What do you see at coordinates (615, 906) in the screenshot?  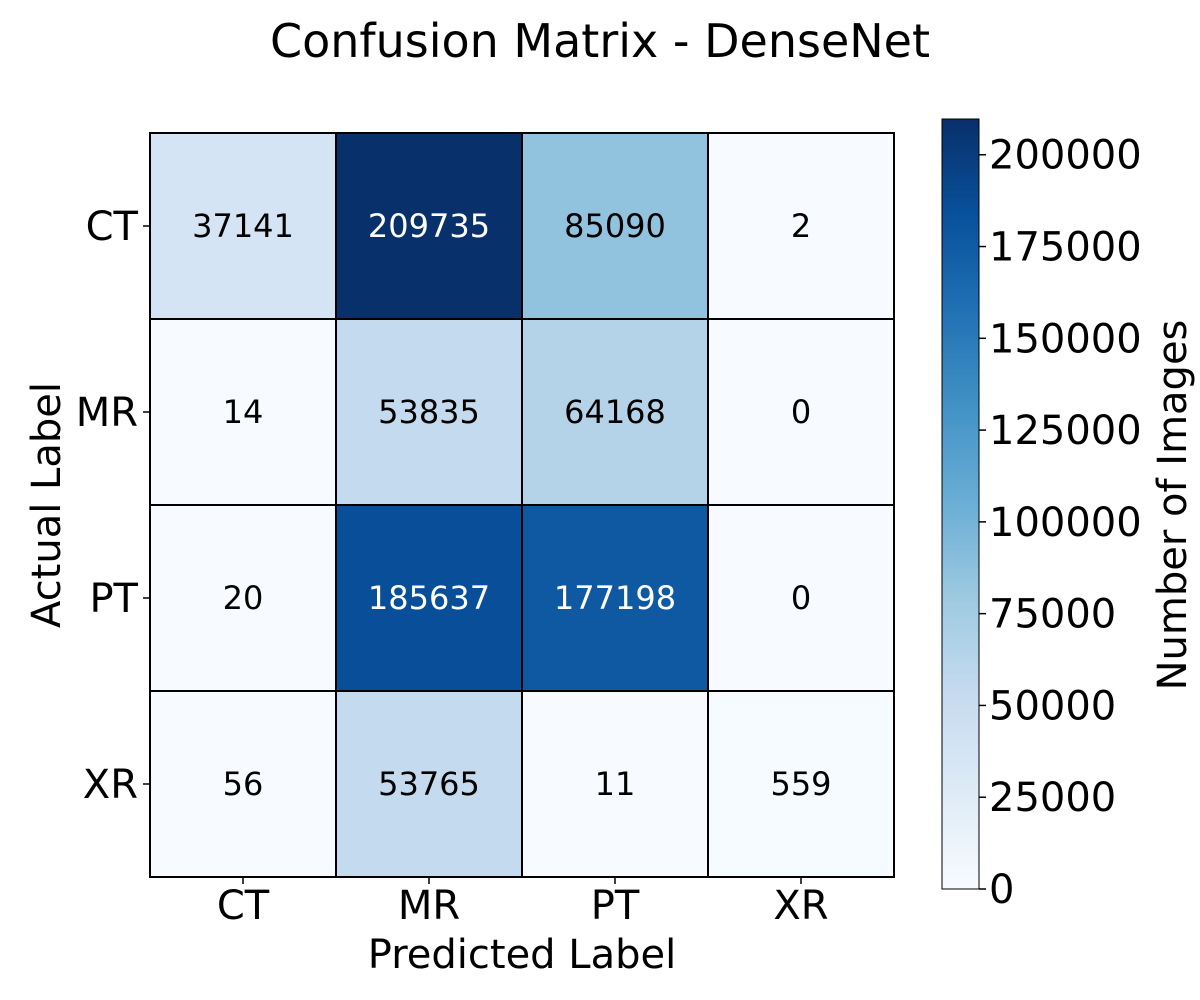 I see `x-tick-label-pt: PT` at bounding box center [615, 906].